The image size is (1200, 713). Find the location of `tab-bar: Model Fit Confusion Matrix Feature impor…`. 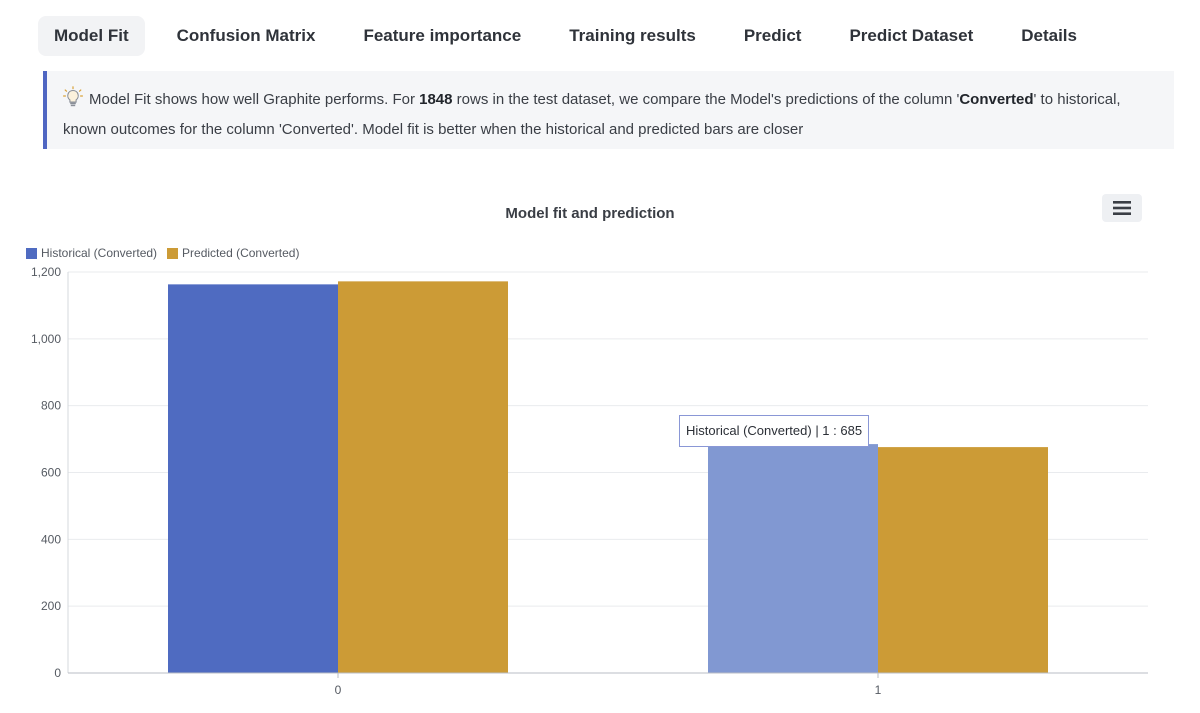

tab-bar: Model Fit Confusion Matrix Feature impor… is located at coordinates (573, 36).